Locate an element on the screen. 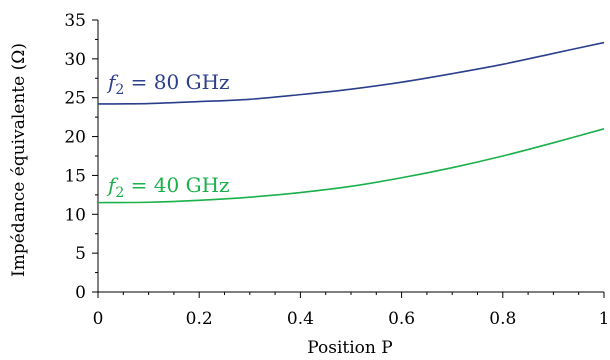 The width and height of the screenshot is (610, 360). series-40ghz-label: f2 = 40 GHz is located at coordinates (168, 187).